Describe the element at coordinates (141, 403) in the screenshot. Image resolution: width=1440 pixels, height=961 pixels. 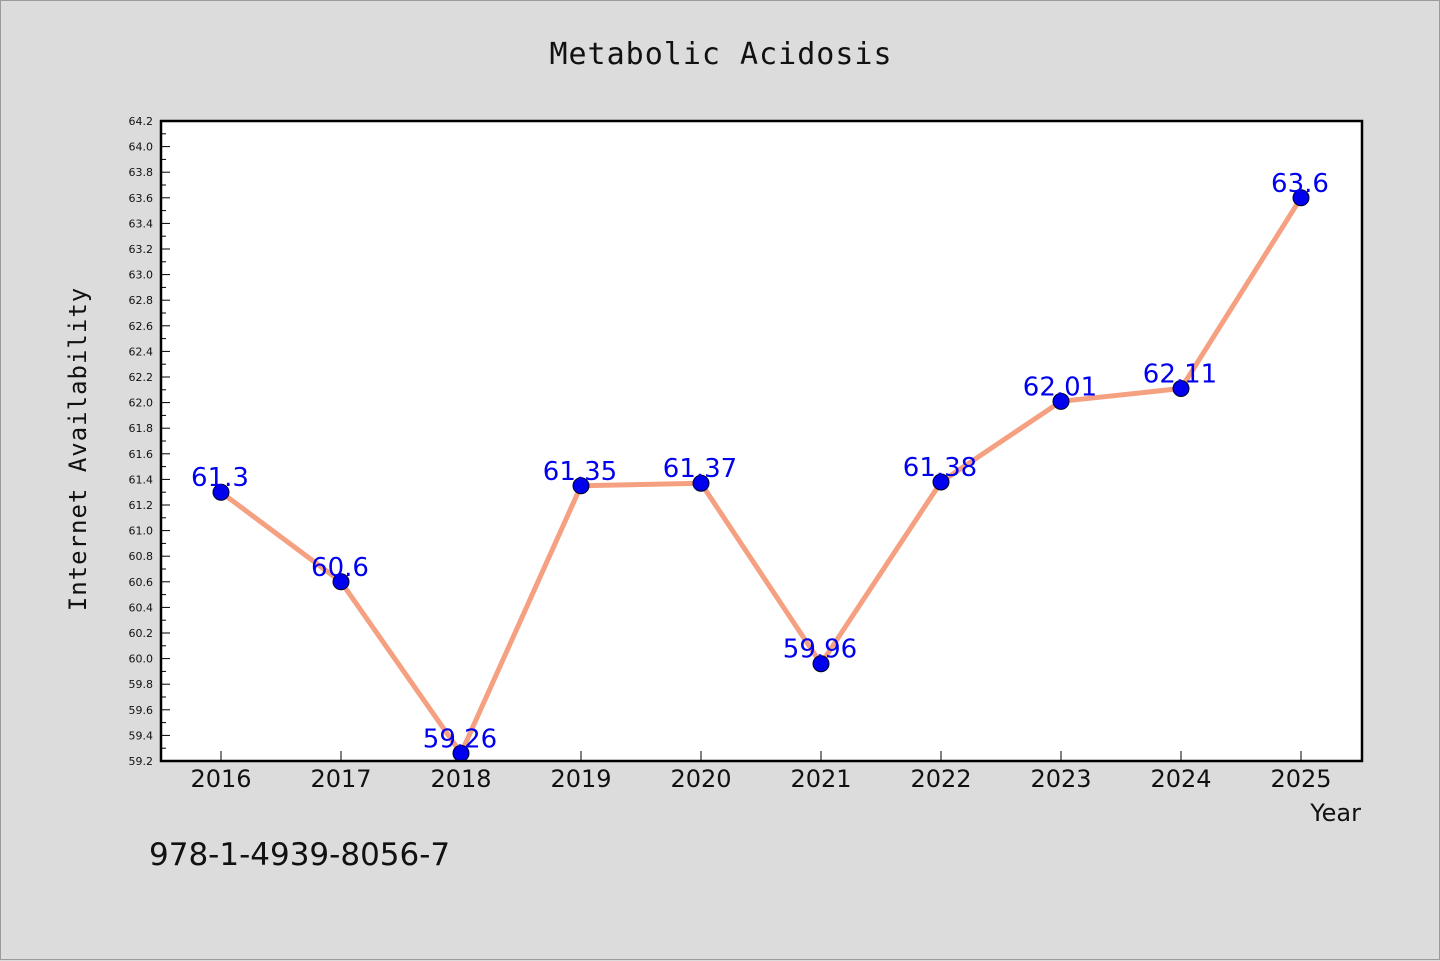
I see `y-tick-label: 62.0` at that location.